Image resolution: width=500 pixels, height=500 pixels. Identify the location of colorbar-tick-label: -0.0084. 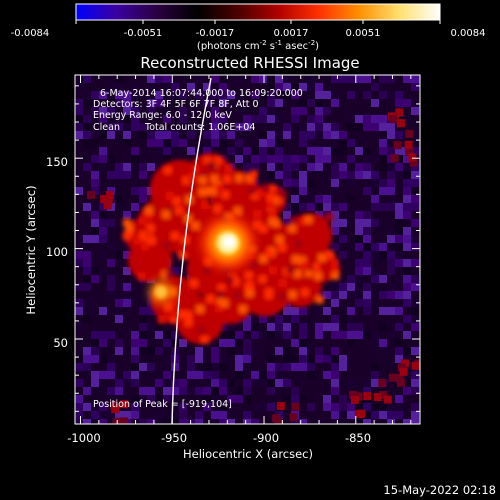
(30, 33).